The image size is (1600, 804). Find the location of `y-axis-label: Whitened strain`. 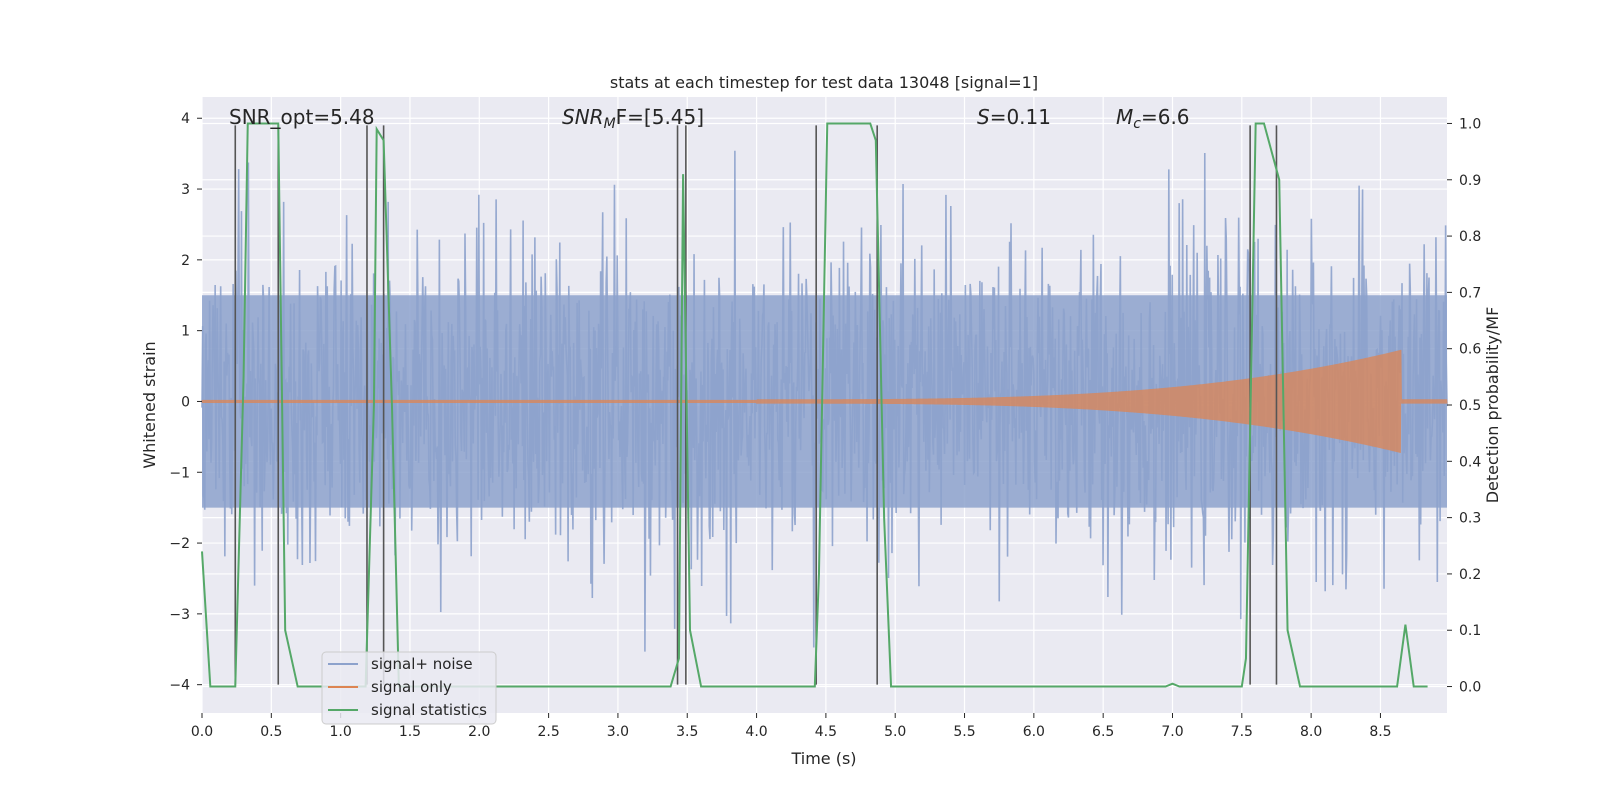

y-axis-label: Whitened strain is located at coordinates (149, 404).